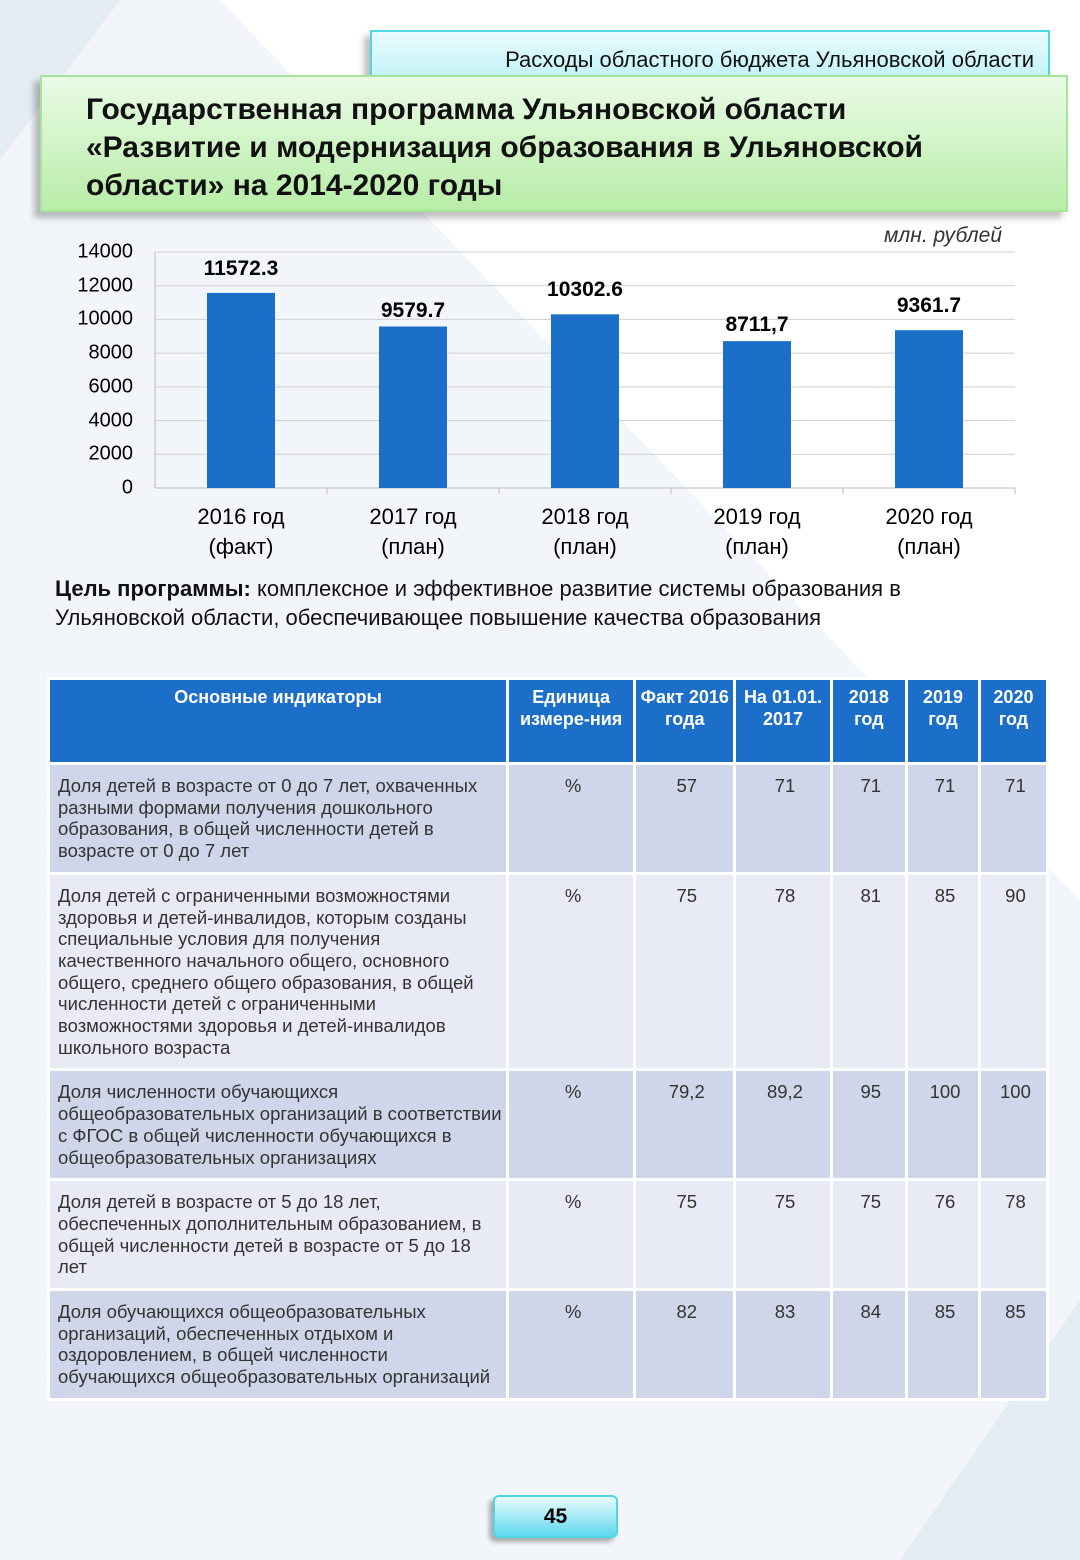 This screenshot has width=1080, height=1560. I want to click on y-tick-label: 14000, so click(105, 251).